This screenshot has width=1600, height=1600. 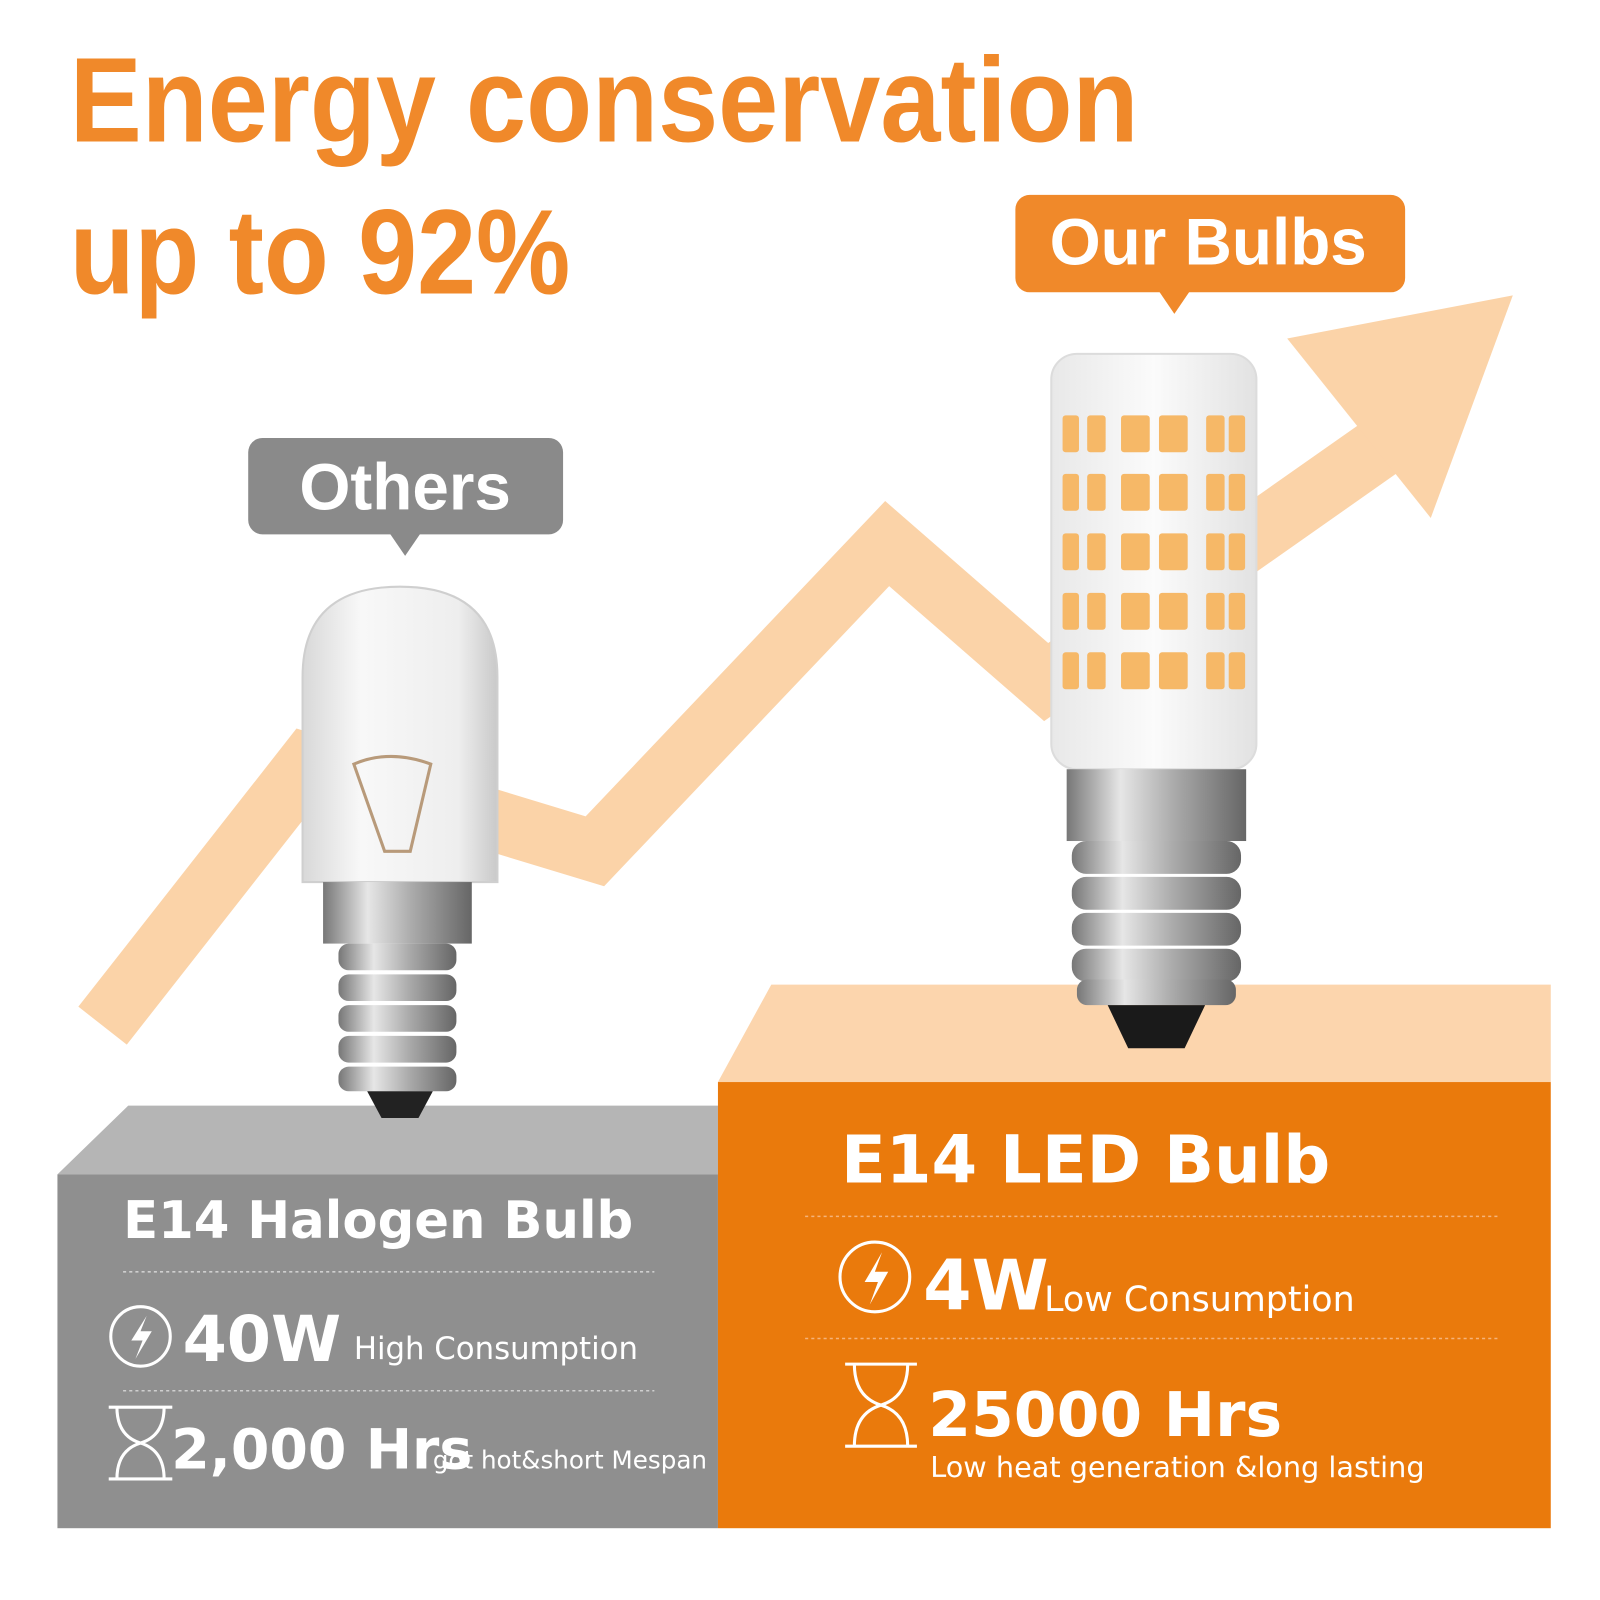 What do you see at coordinates (1085, 1161) in the screenshot?
I see `product-name: E14 LED Bulb` at bounding box center [1085, 1161].